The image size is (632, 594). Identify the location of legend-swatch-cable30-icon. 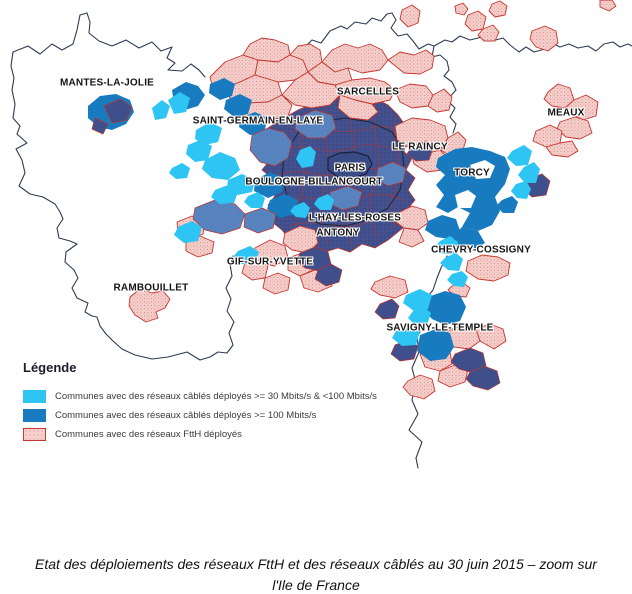
(34, 396).